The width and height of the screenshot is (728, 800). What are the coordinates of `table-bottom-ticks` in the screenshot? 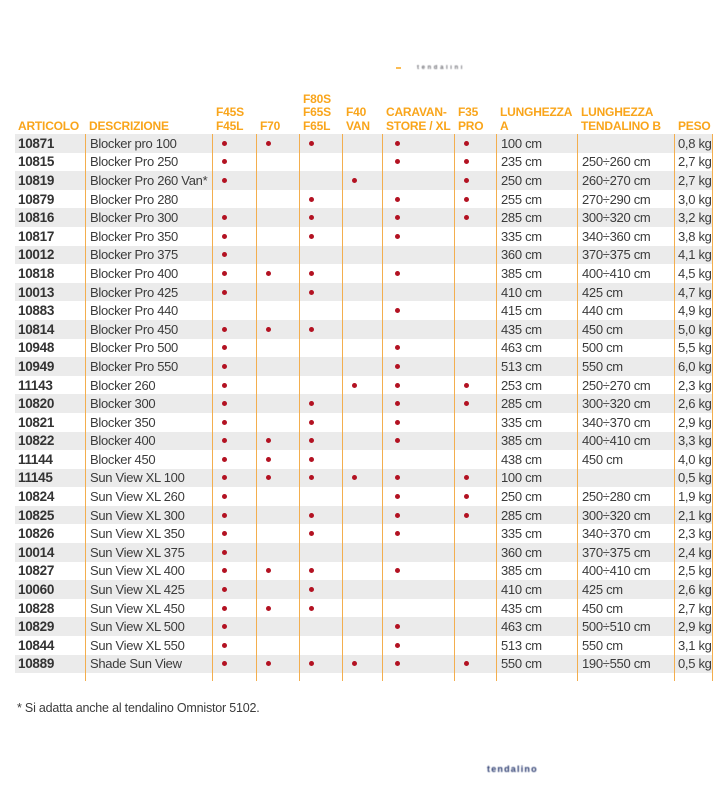 It's located at (364, 677).